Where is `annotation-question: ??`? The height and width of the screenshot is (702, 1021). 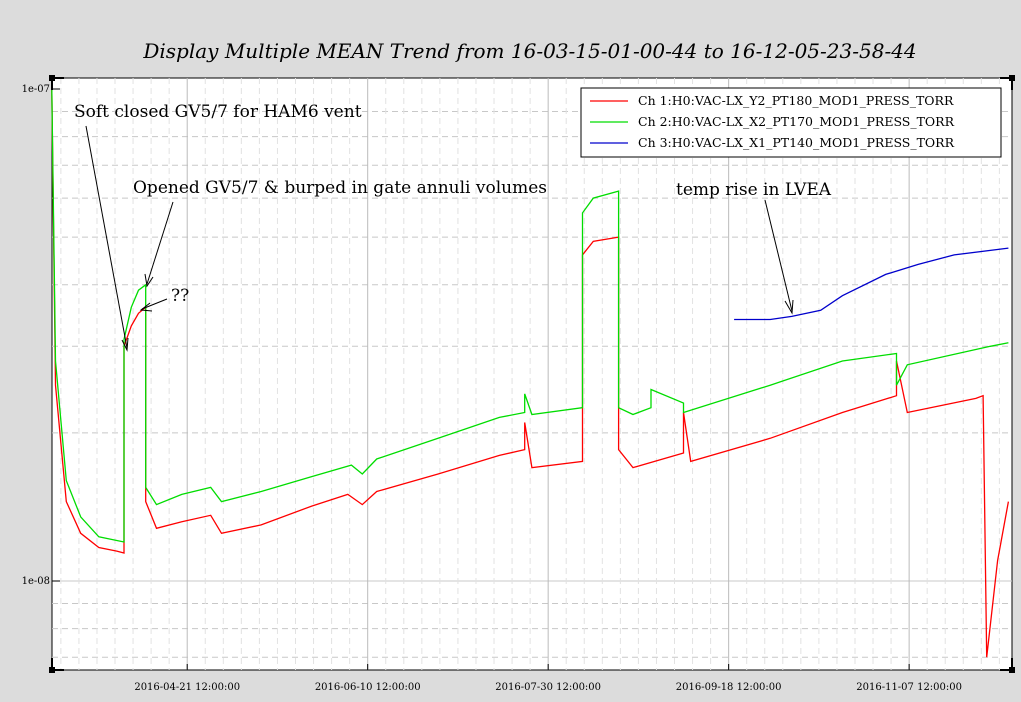 annotation-question: ?? is located at coordinates (180, 296).